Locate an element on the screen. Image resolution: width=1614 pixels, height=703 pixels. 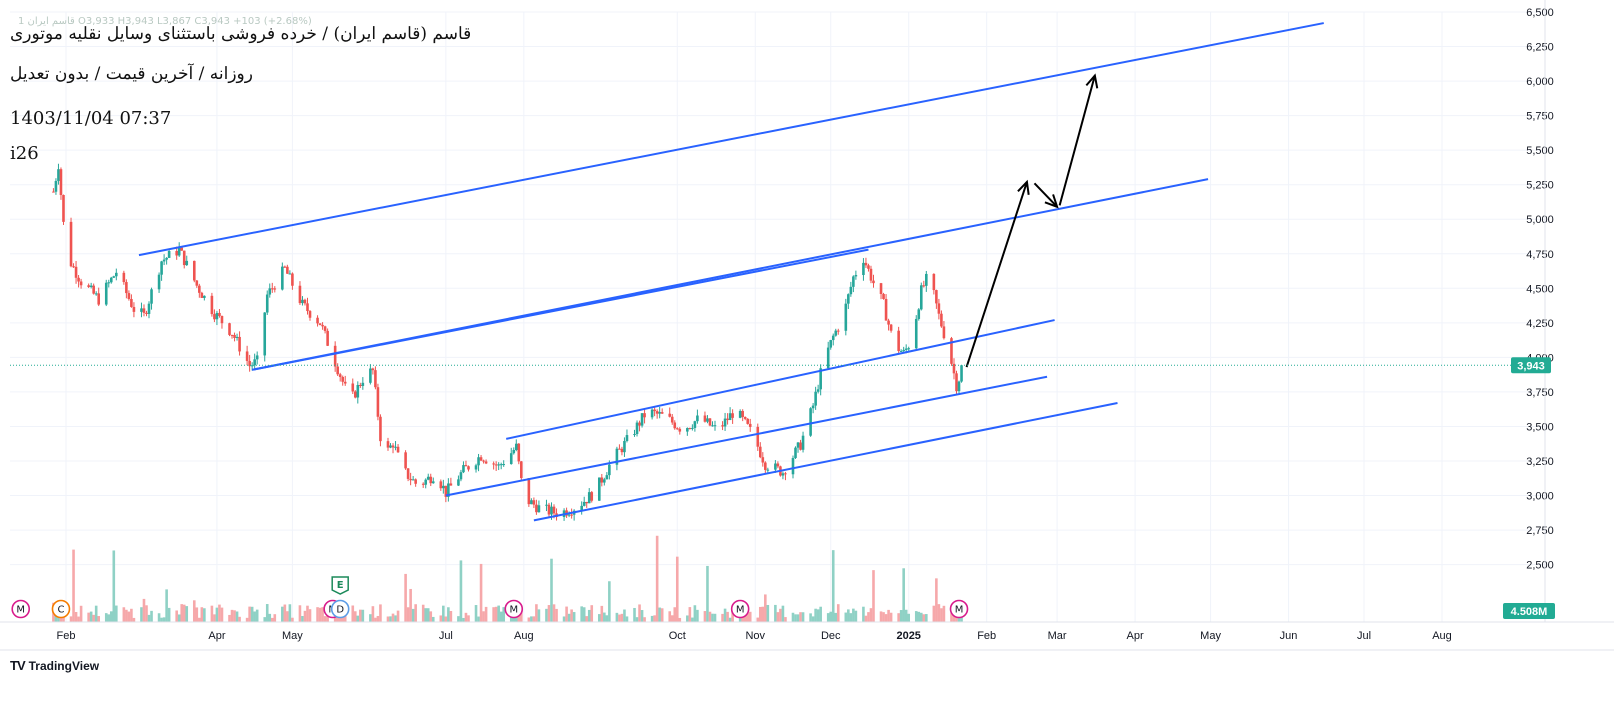
trendline is located at coordinates (560, 309).